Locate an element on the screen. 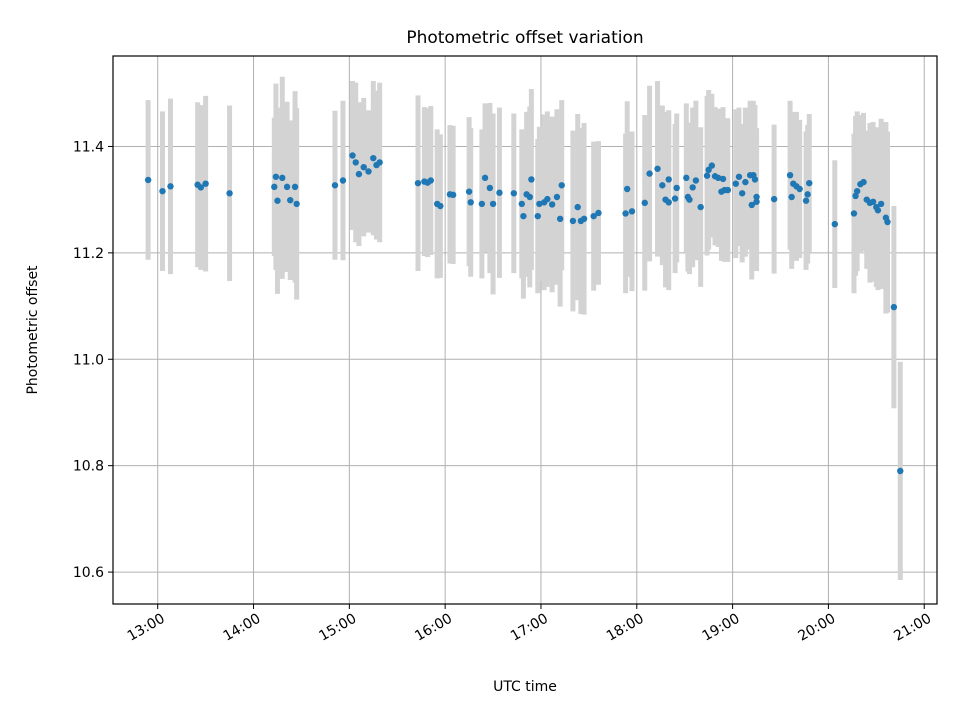 The image size is (960, 720). y-axis-ticks: 10.6 10.8 11.0 11.2 11.4 is located at coordinates (93, 360).